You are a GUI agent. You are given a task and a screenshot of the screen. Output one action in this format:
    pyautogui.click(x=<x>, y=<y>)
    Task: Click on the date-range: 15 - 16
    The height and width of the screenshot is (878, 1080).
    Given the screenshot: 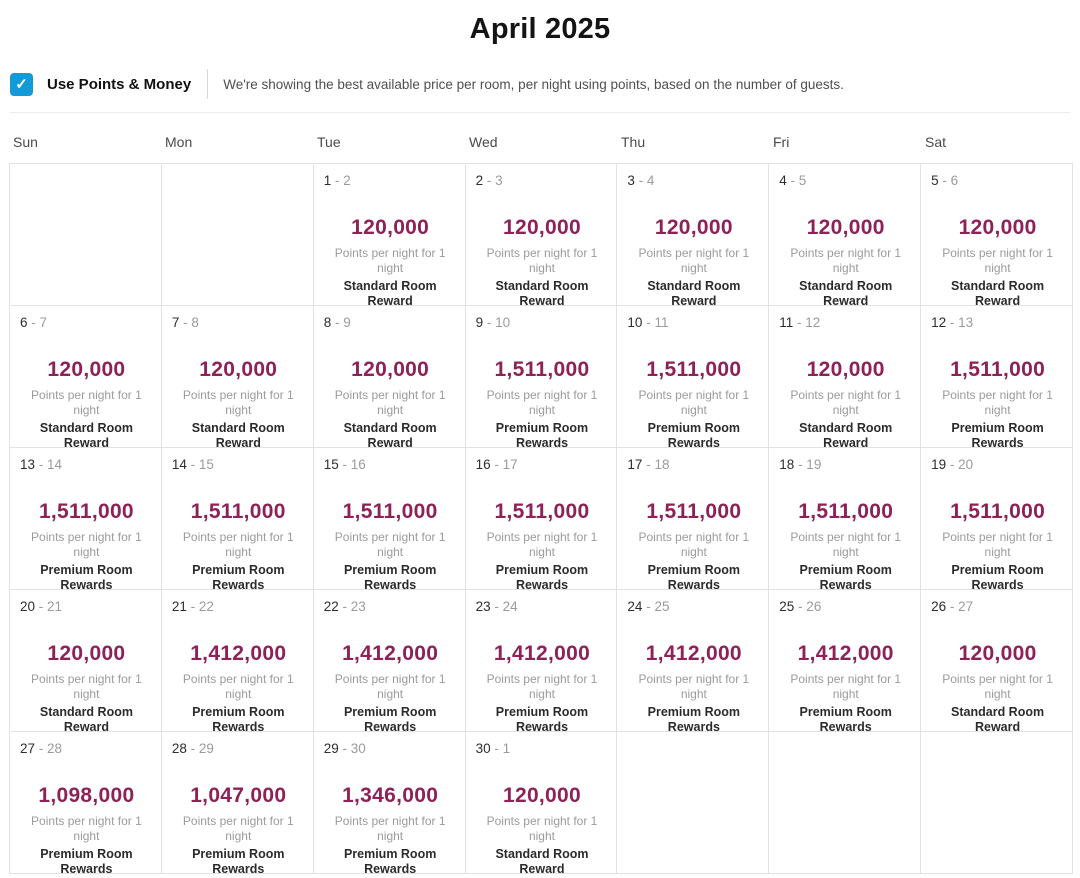 What is the action you would take?
    pyautogui.click(x=390, y=464)
    